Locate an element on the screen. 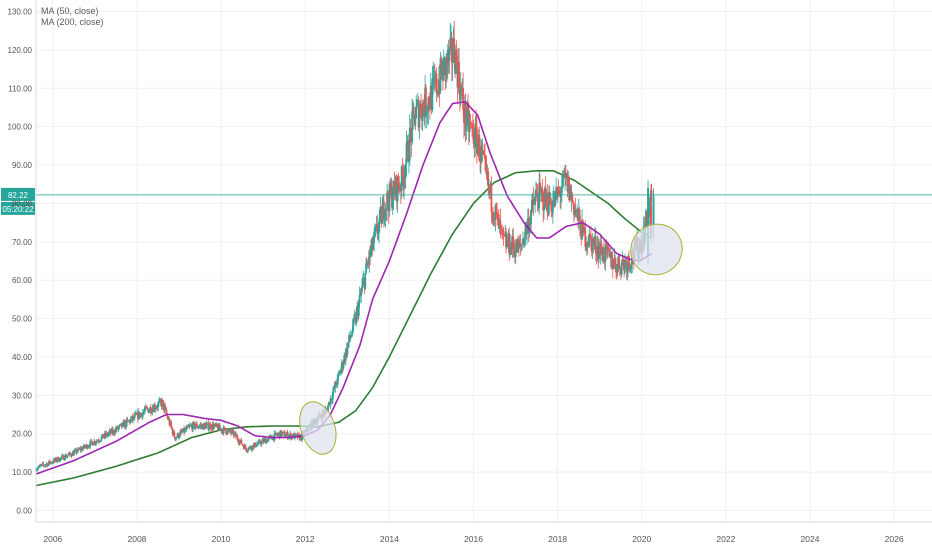 The width and height of the screenshot is (932, 555). y-tick-label: 110.00 is located at coordinates (20, 88).